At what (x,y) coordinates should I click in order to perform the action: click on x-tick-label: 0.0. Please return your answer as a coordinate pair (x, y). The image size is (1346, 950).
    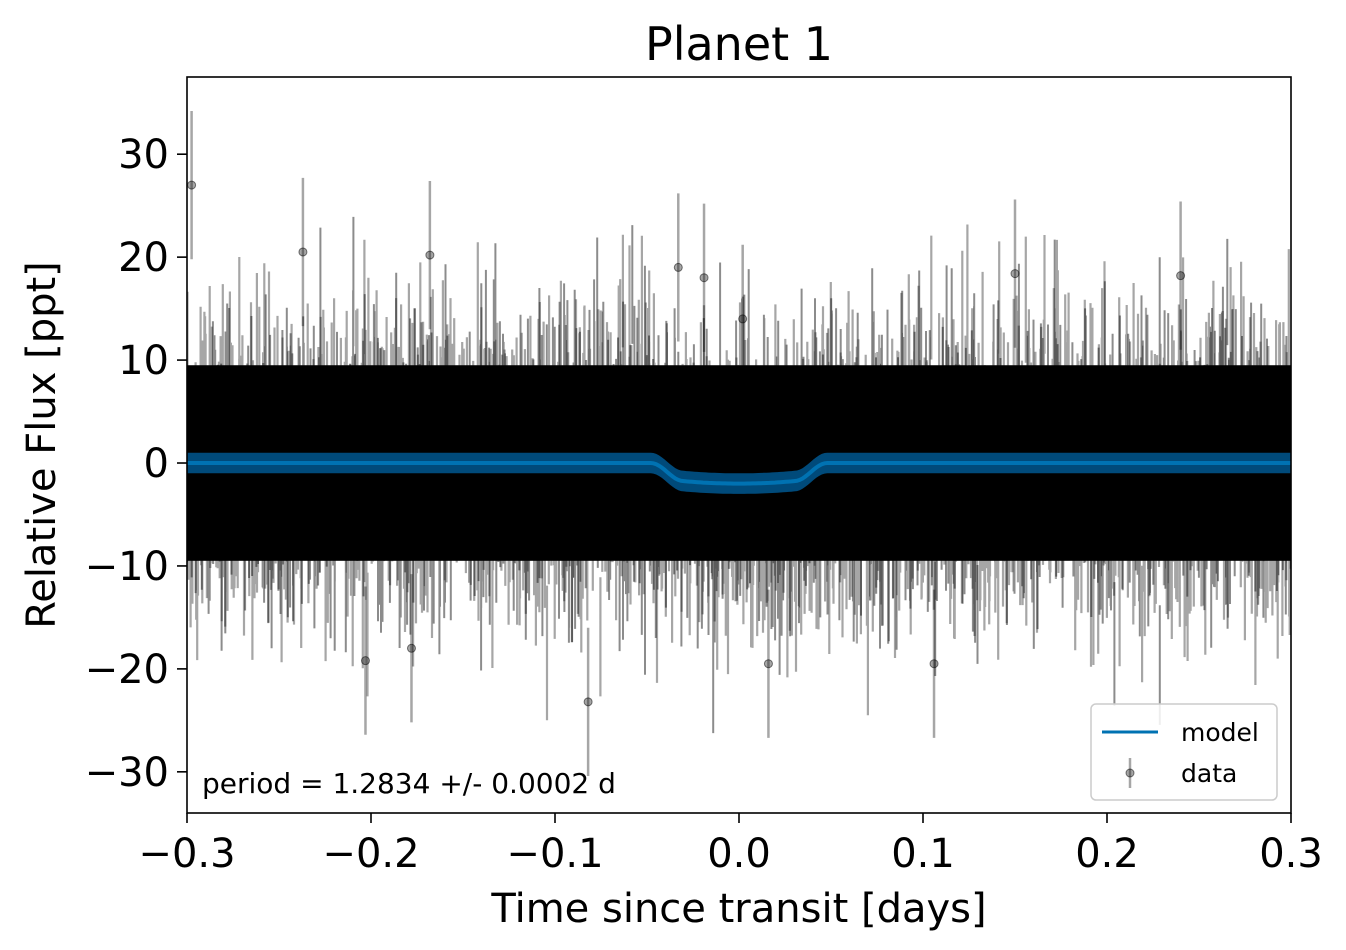
    Looking at the image, I should click on (739, 854).